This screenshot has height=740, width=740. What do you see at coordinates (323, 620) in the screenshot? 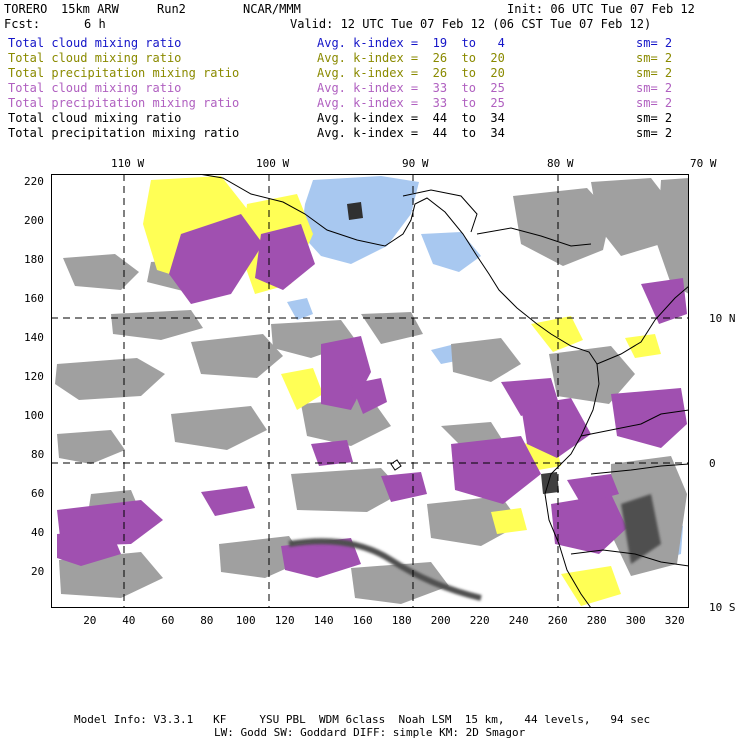
I see `x-tick-label: 140` at bounding box center [323, 620].